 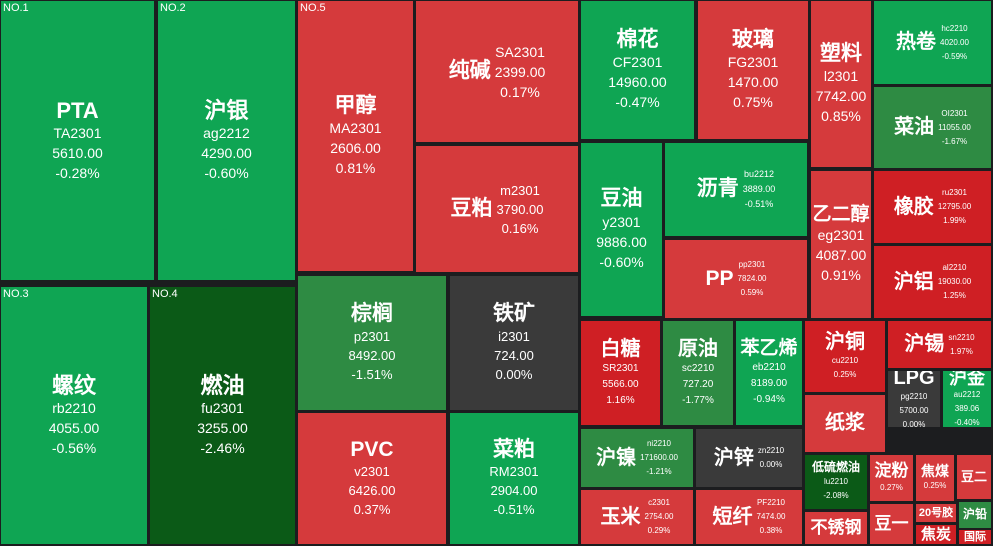 What do you see at coordinates (975, 515) in the screenshot?
I see `treemap-tile-tile-42: 沪铅` at bounding box center [975, 515].